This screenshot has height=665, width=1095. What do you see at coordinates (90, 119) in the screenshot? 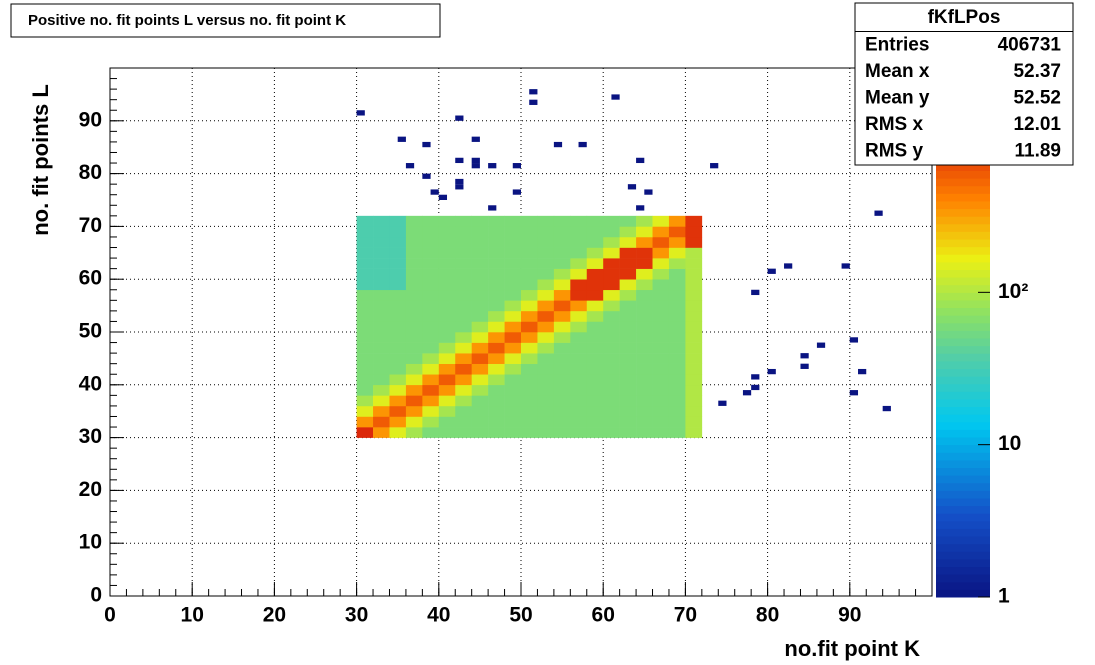
I see `y-tick-label: 90` at bounding box center [90, 119].